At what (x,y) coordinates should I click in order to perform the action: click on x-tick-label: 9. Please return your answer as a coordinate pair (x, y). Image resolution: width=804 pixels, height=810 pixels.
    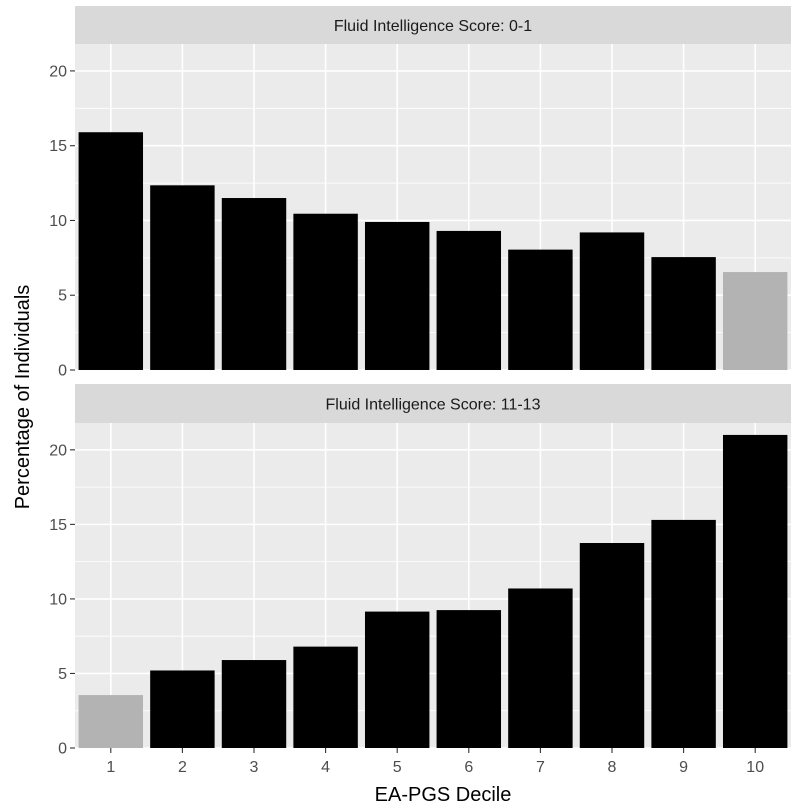
    Looking at the image, I should click on (683, 767).